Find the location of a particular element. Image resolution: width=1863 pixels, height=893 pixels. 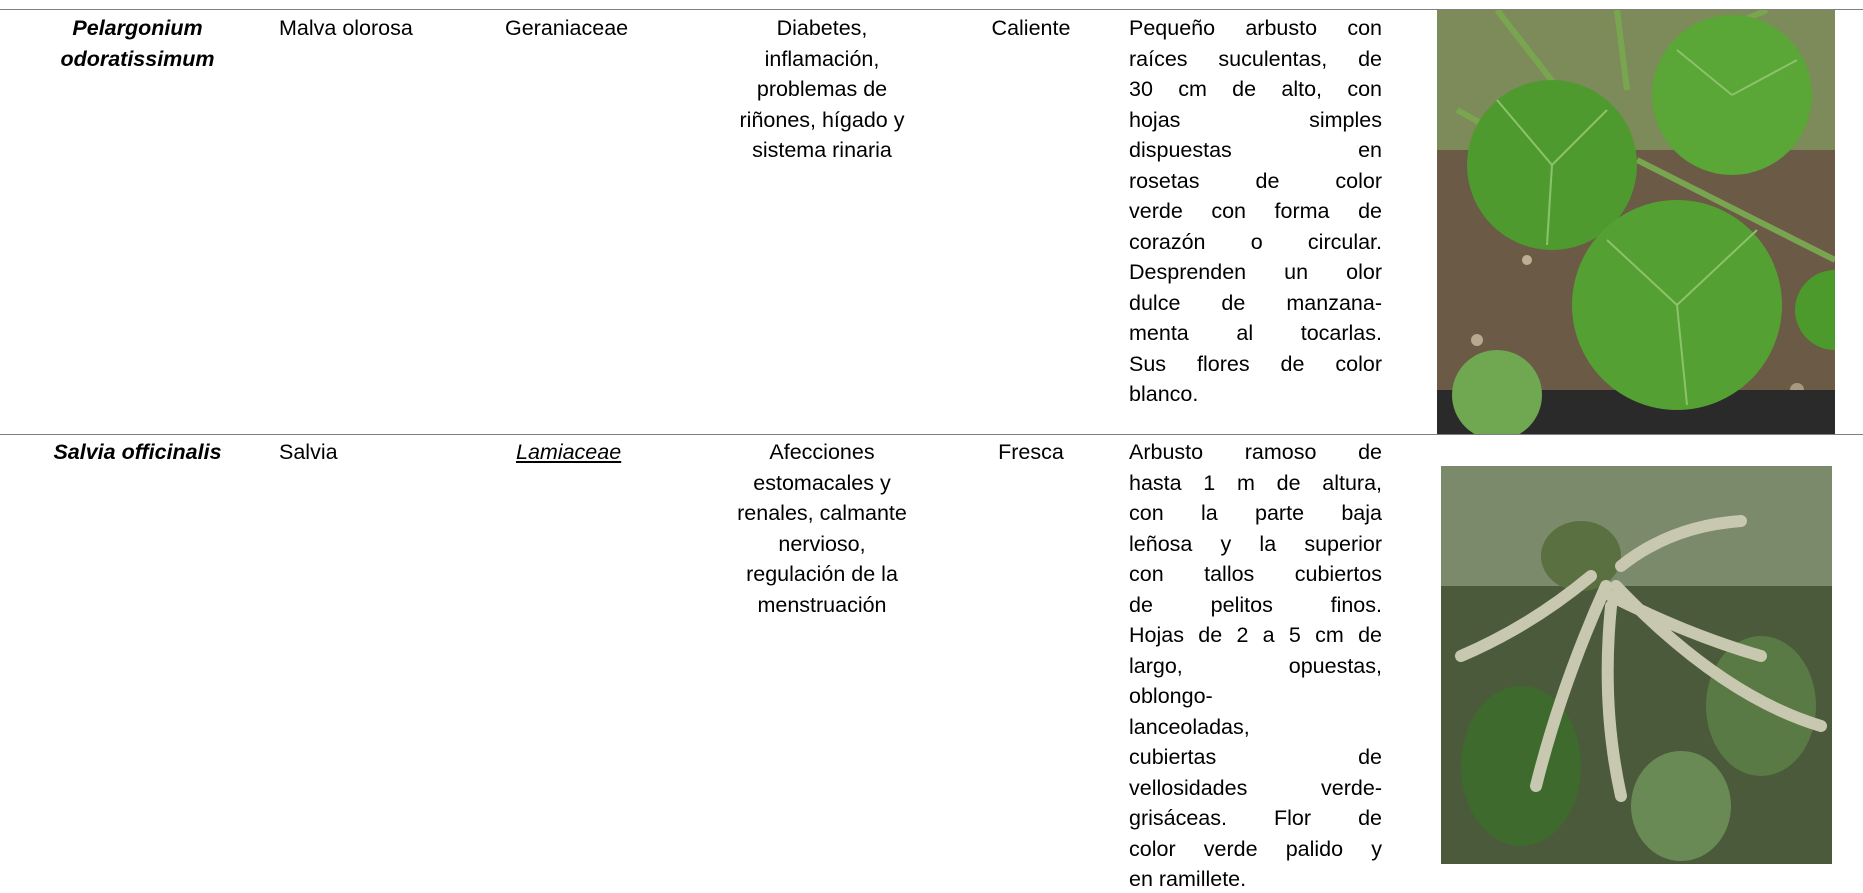

family: Lamiaceae is located at coordinates (569, 452).